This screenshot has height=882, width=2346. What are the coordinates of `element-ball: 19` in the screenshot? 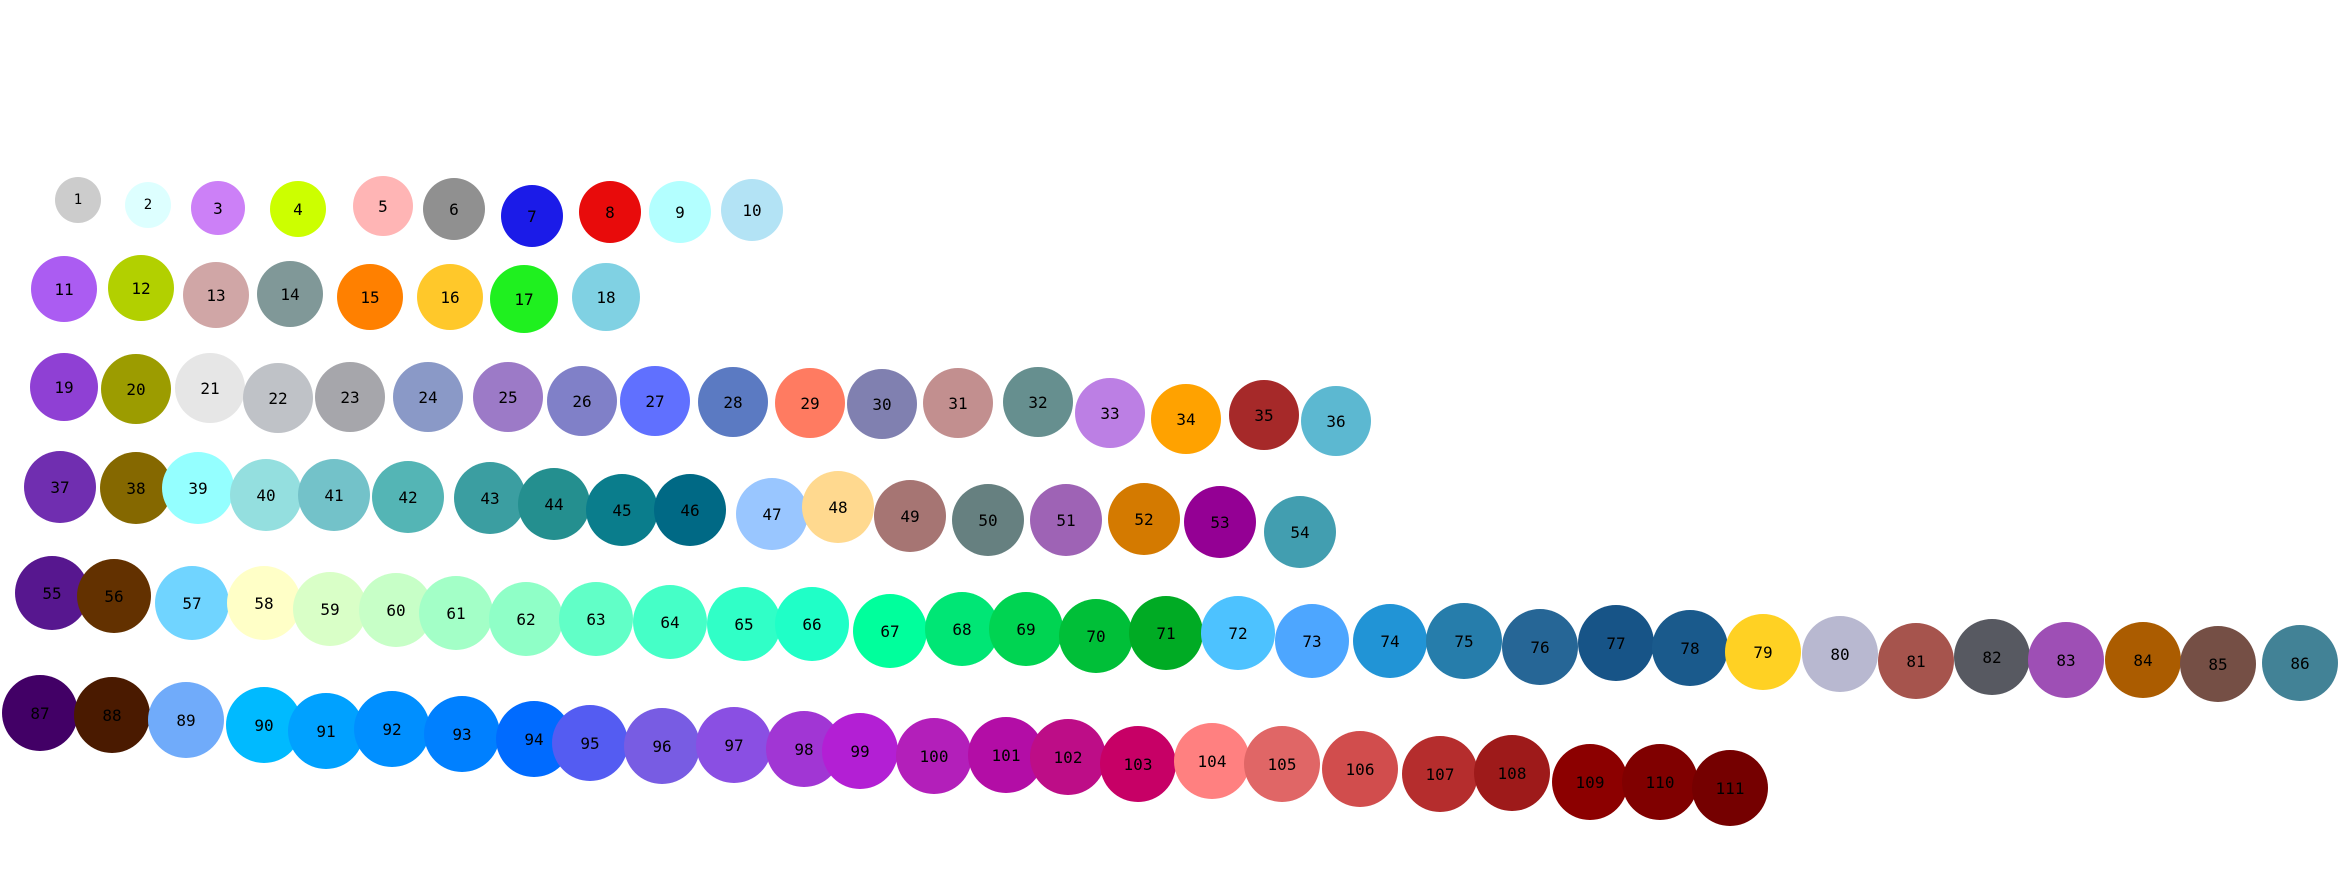 It's located at (64, 387).